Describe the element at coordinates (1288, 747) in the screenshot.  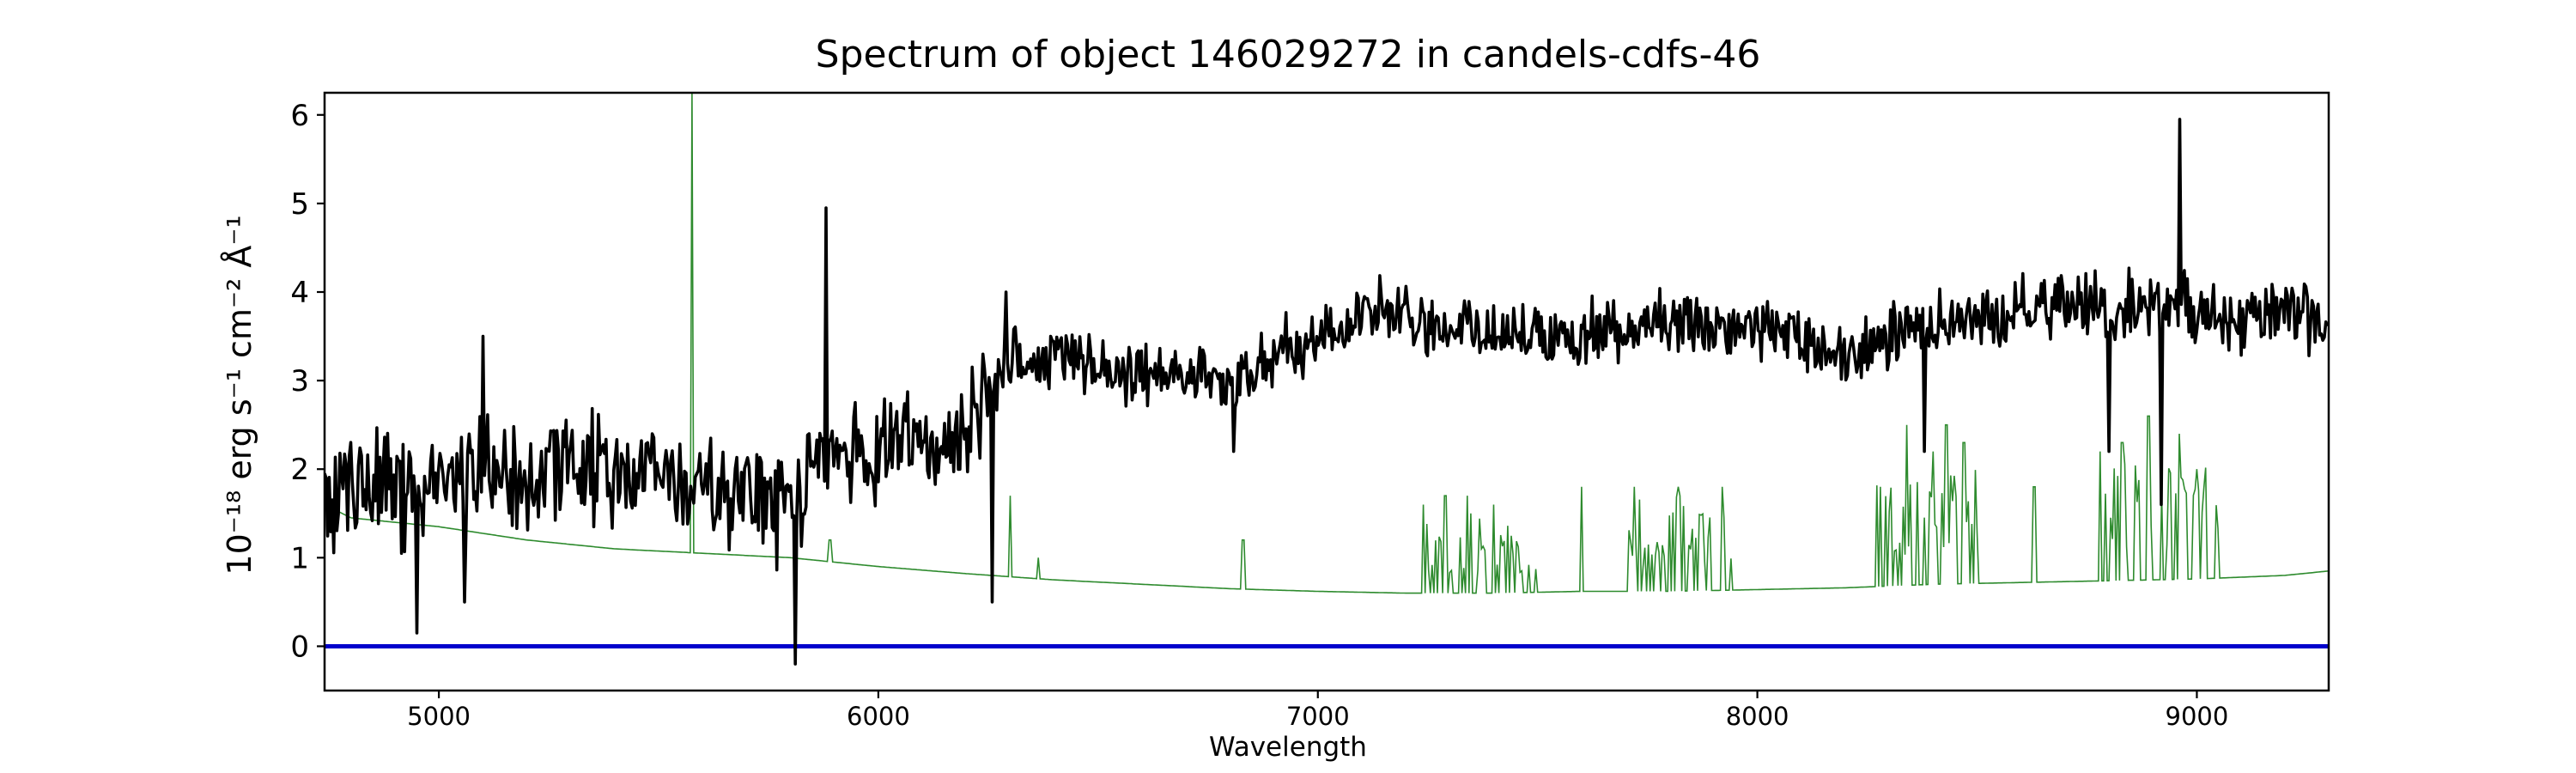
I see `x-axis-label: Wavelength` at that location.